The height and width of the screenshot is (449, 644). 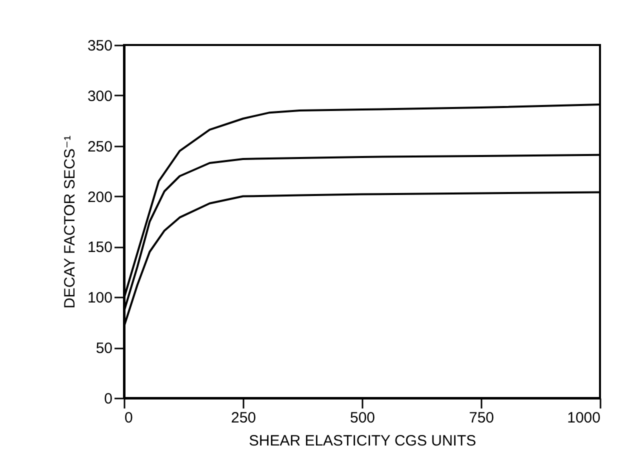 What do you see at coordinates (99, 298) in the screenshot?
I see `y-tick-label: 100` at bounding box center [99, 298].